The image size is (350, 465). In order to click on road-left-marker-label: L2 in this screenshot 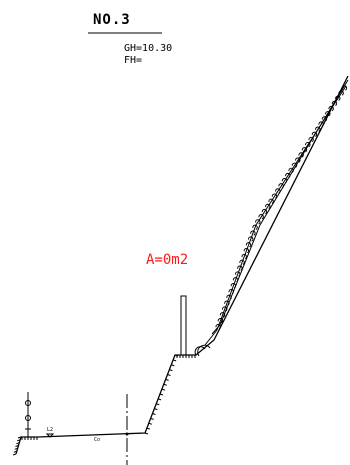, I will do `click(50, 430)`.